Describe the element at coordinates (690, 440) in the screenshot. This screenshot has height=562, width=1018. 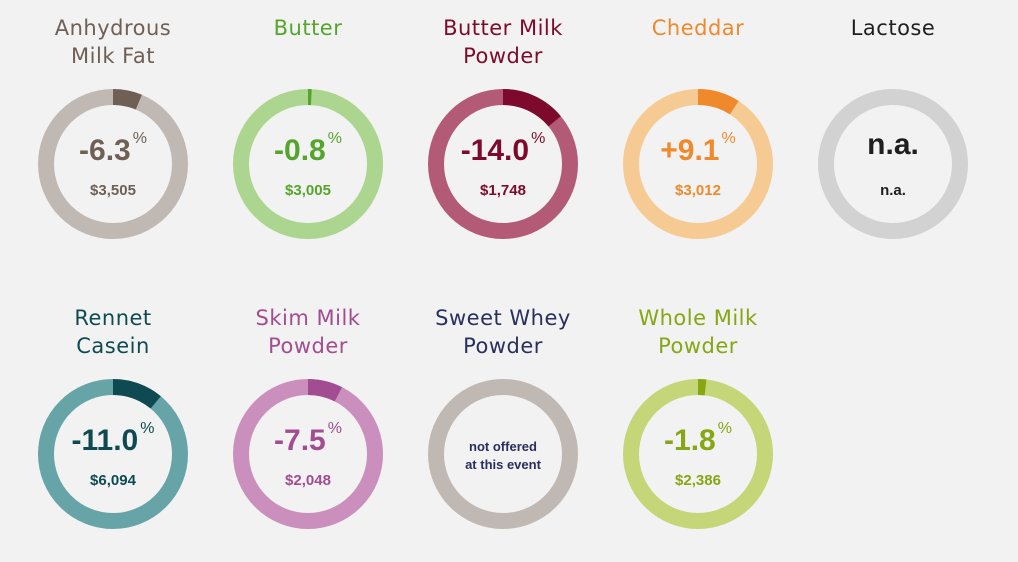
I see `change-value: -1.8` at that location.